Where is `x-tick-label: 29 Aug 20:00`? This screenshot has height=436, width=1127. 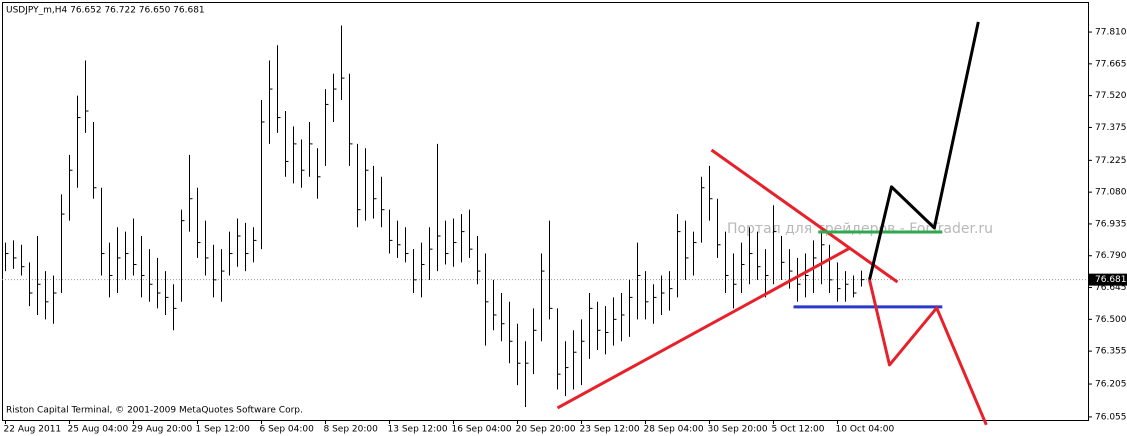 x-tick-label: 29 Aug 20:00 is located at coordinates (162, 430).